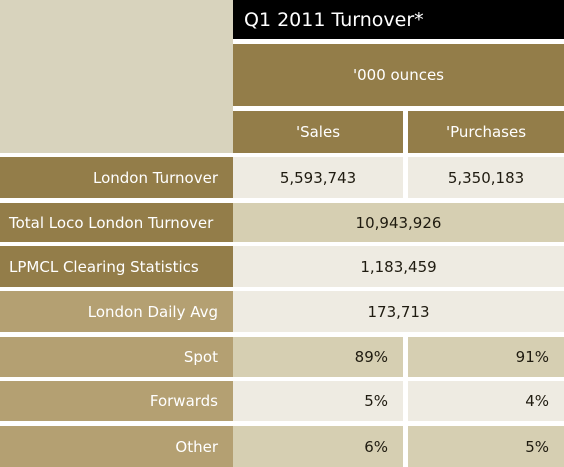  Describe the element at coordinates (398, 222) in the screenshot. I see `total-loco-value: 10,943,926` at that location.